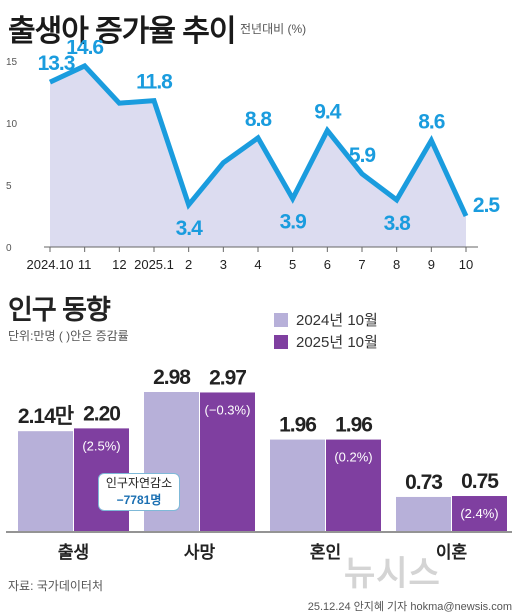 The image size is (518, 615). Describe the element at coordinates (452, 552) in the screenshot. I see `category-label: 이혼` at that location.